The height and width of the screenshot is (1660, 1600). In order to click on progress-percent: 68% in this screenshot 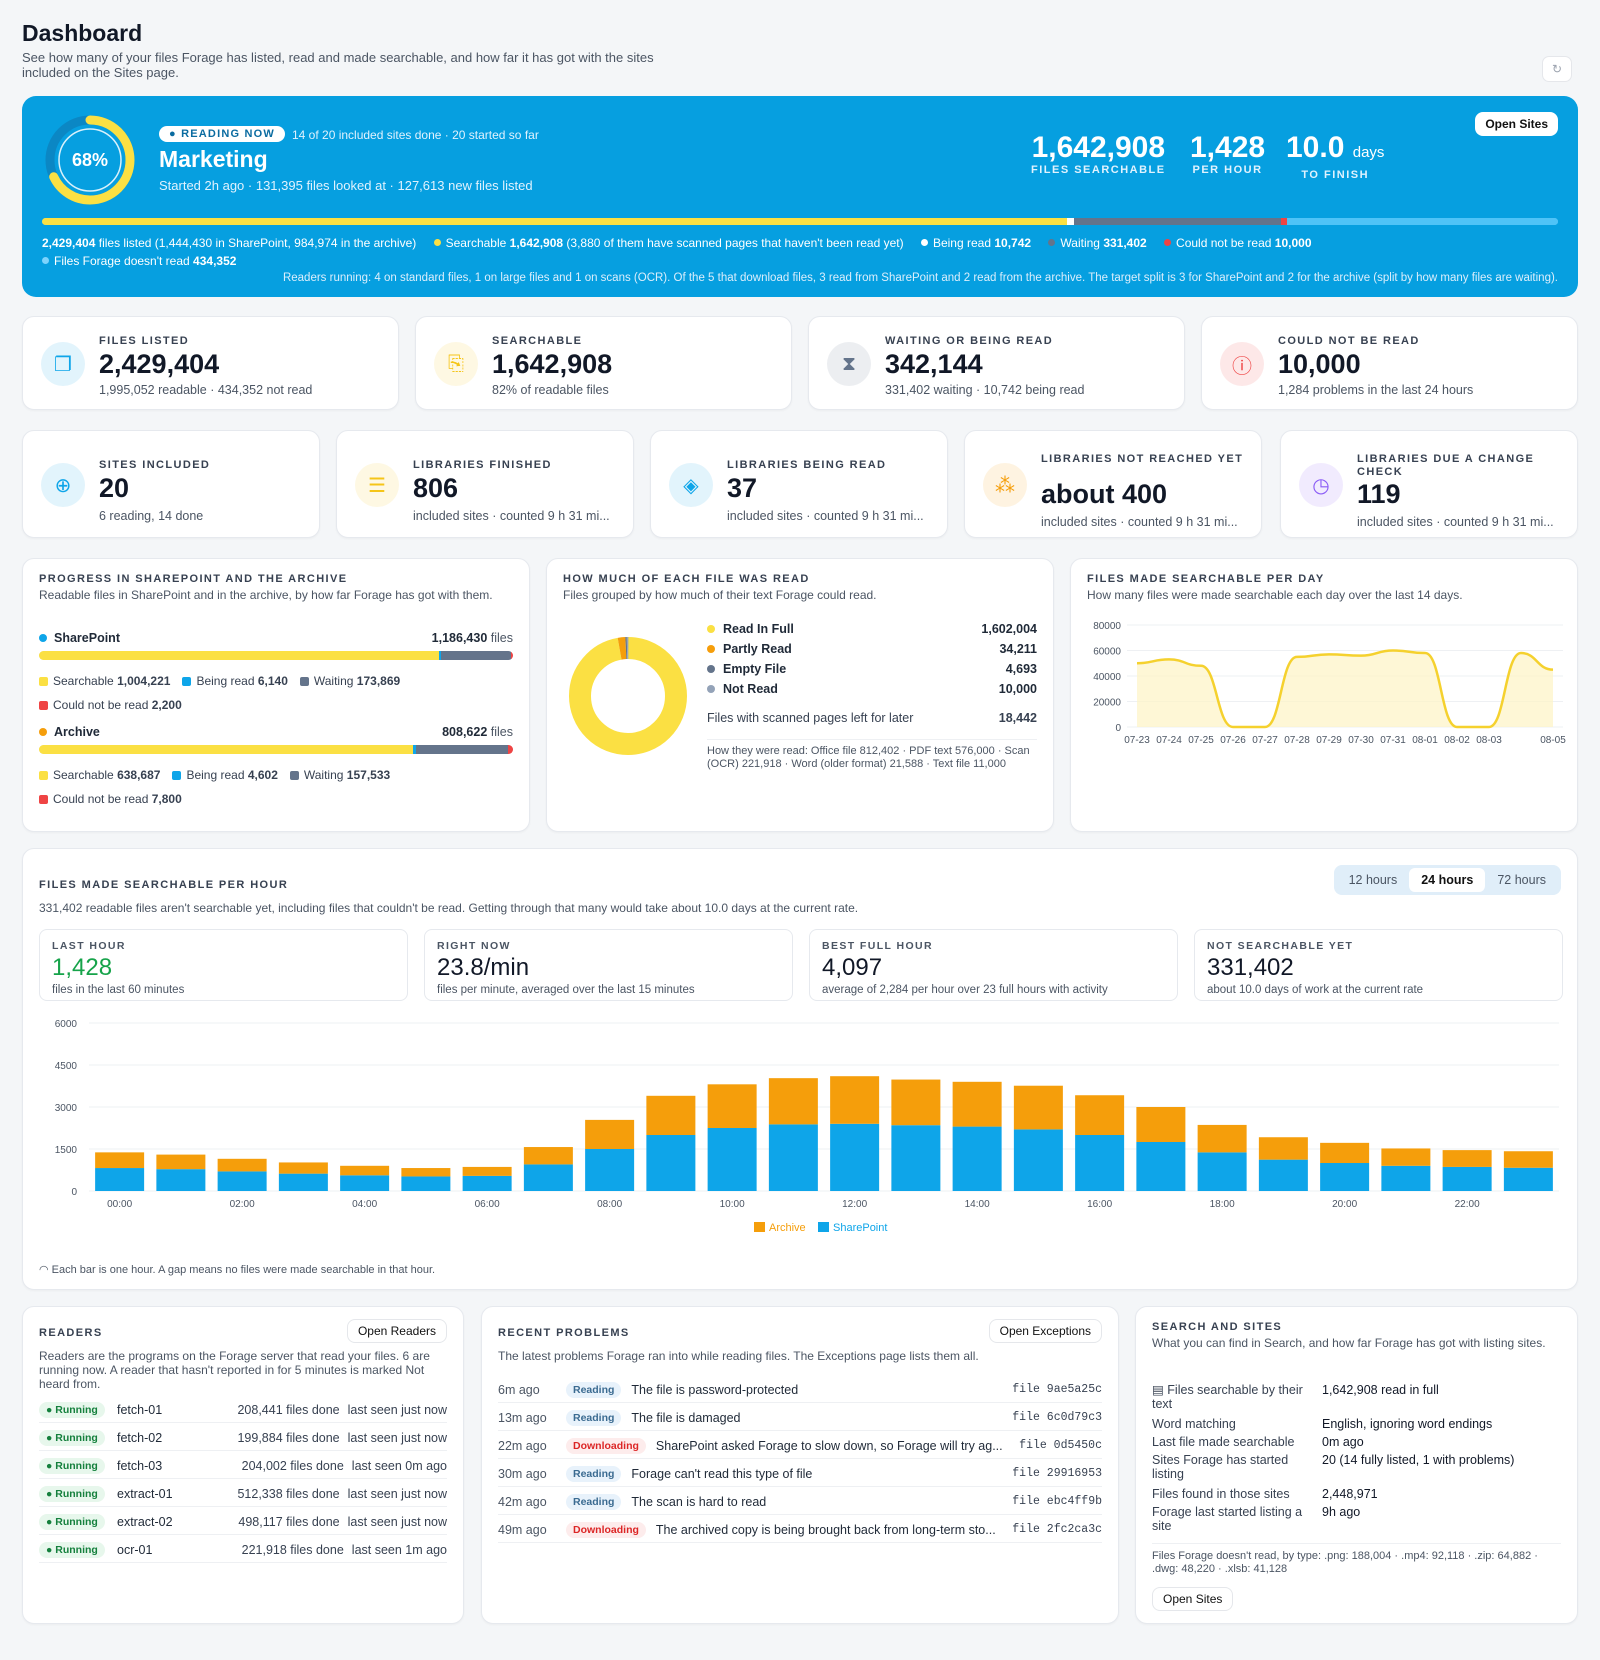, I will do `click(90, 159)`.